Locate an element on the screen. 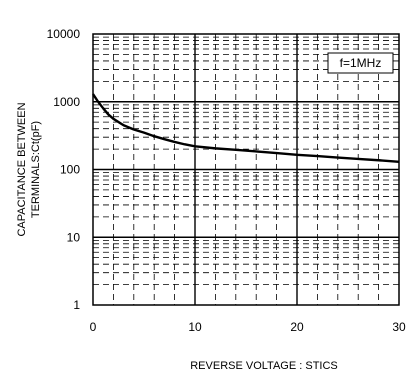  y-tick-label: 10000 is located at coordinates (64, 34).